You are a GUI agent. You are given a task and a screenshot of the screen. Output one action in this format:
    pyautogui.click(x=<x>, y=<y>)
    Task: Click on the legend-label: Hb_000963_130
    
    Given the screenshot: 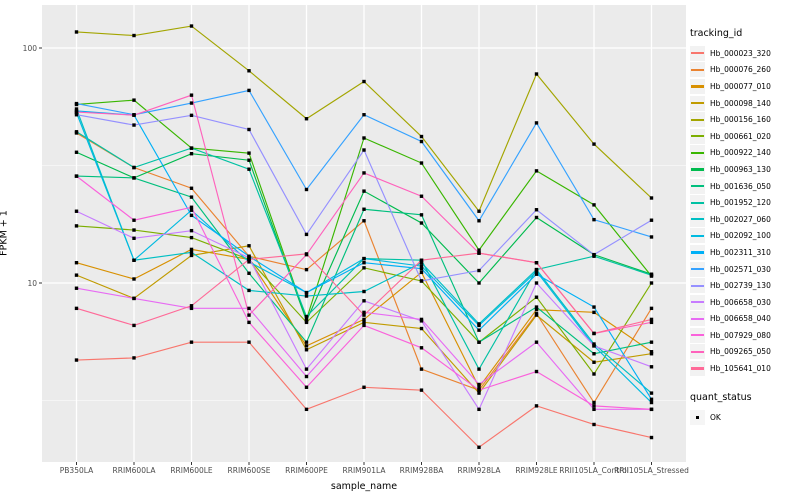 What is the action you would take?
    pyautogui.click(x=740, y=169)
    